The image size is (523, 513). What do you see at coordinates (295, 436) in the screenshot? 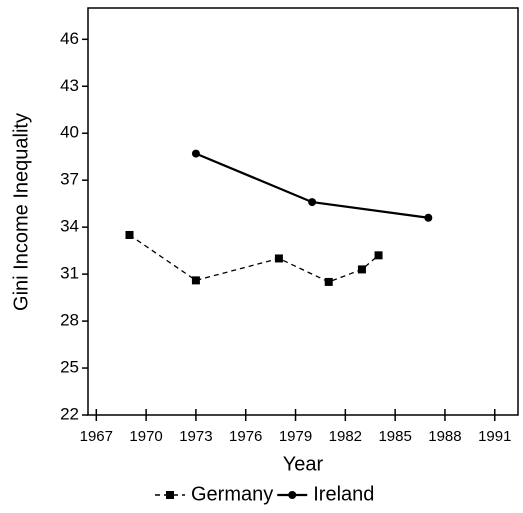
I see `x-tick-label: 1979` at bounding box center [295, 436].